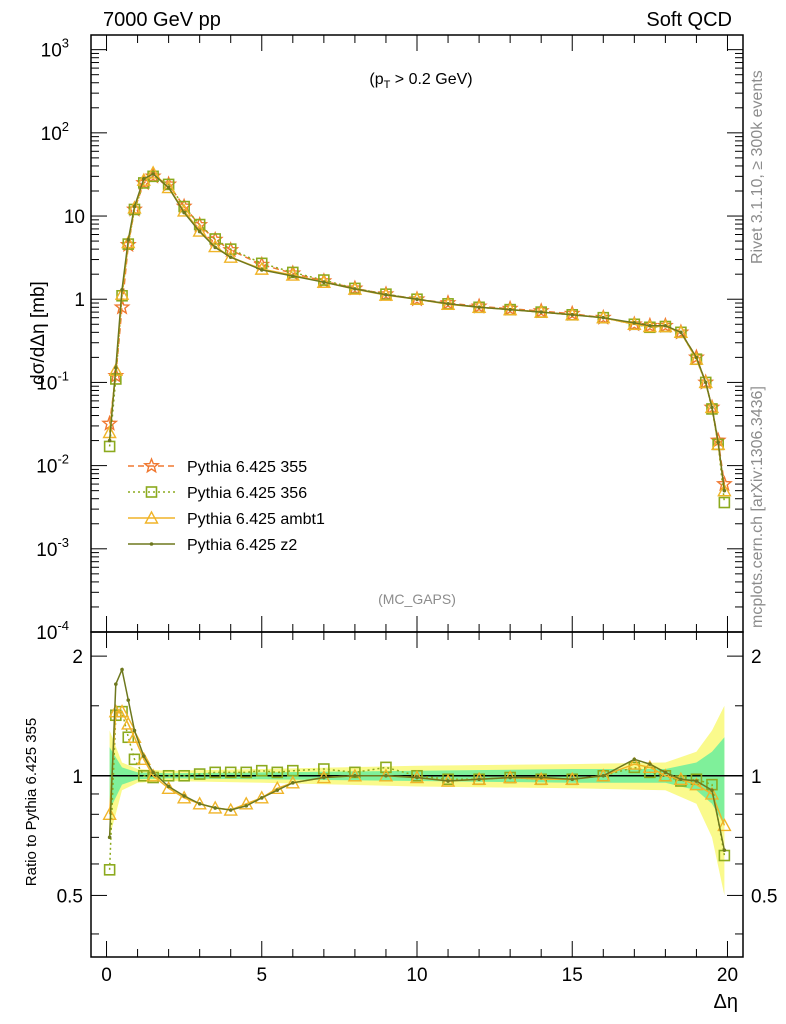 The width and height of the screenshot is (786, 1024). Describe the element at coordinates (261, 975) in the screenshot. I see `x-tick-label: 5` at that location.